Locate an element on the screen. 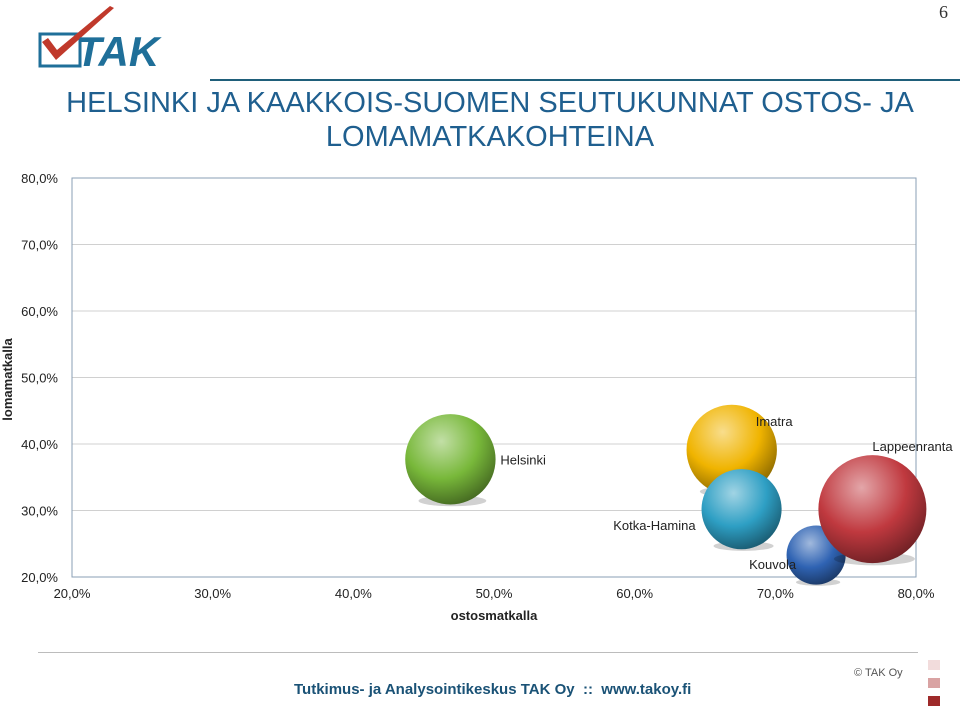  page-number: 6 is located at coordinates (943, 12).